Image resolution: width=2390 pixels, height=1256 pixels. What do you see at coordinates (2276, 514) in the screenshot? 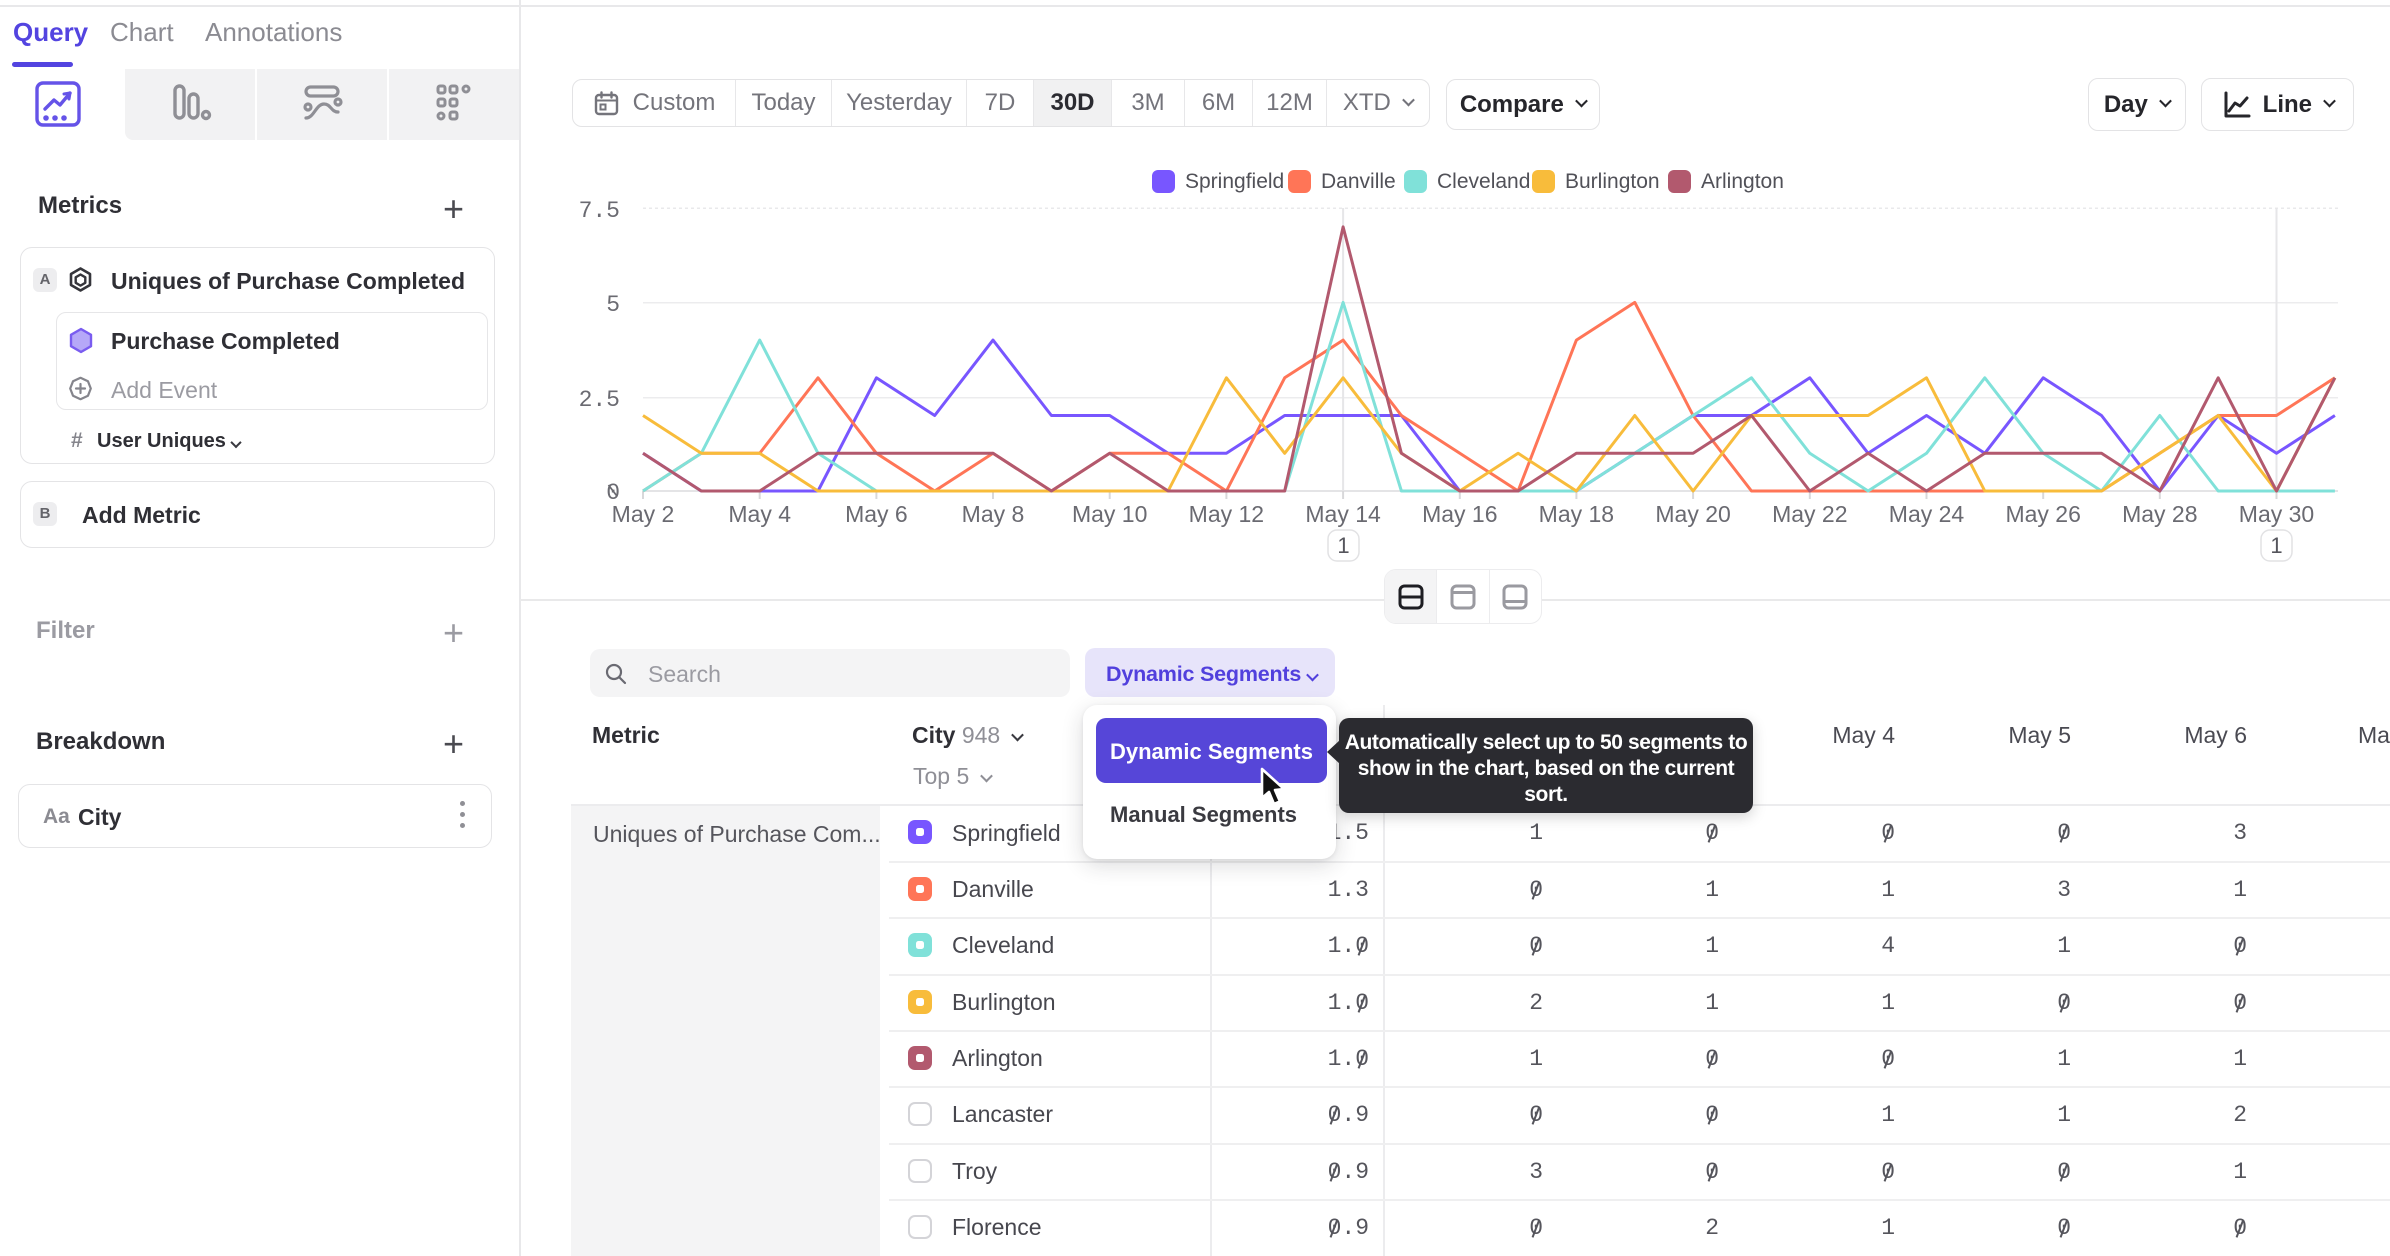
I see `svg-text: May 30` at bounding box center [2276, 514].